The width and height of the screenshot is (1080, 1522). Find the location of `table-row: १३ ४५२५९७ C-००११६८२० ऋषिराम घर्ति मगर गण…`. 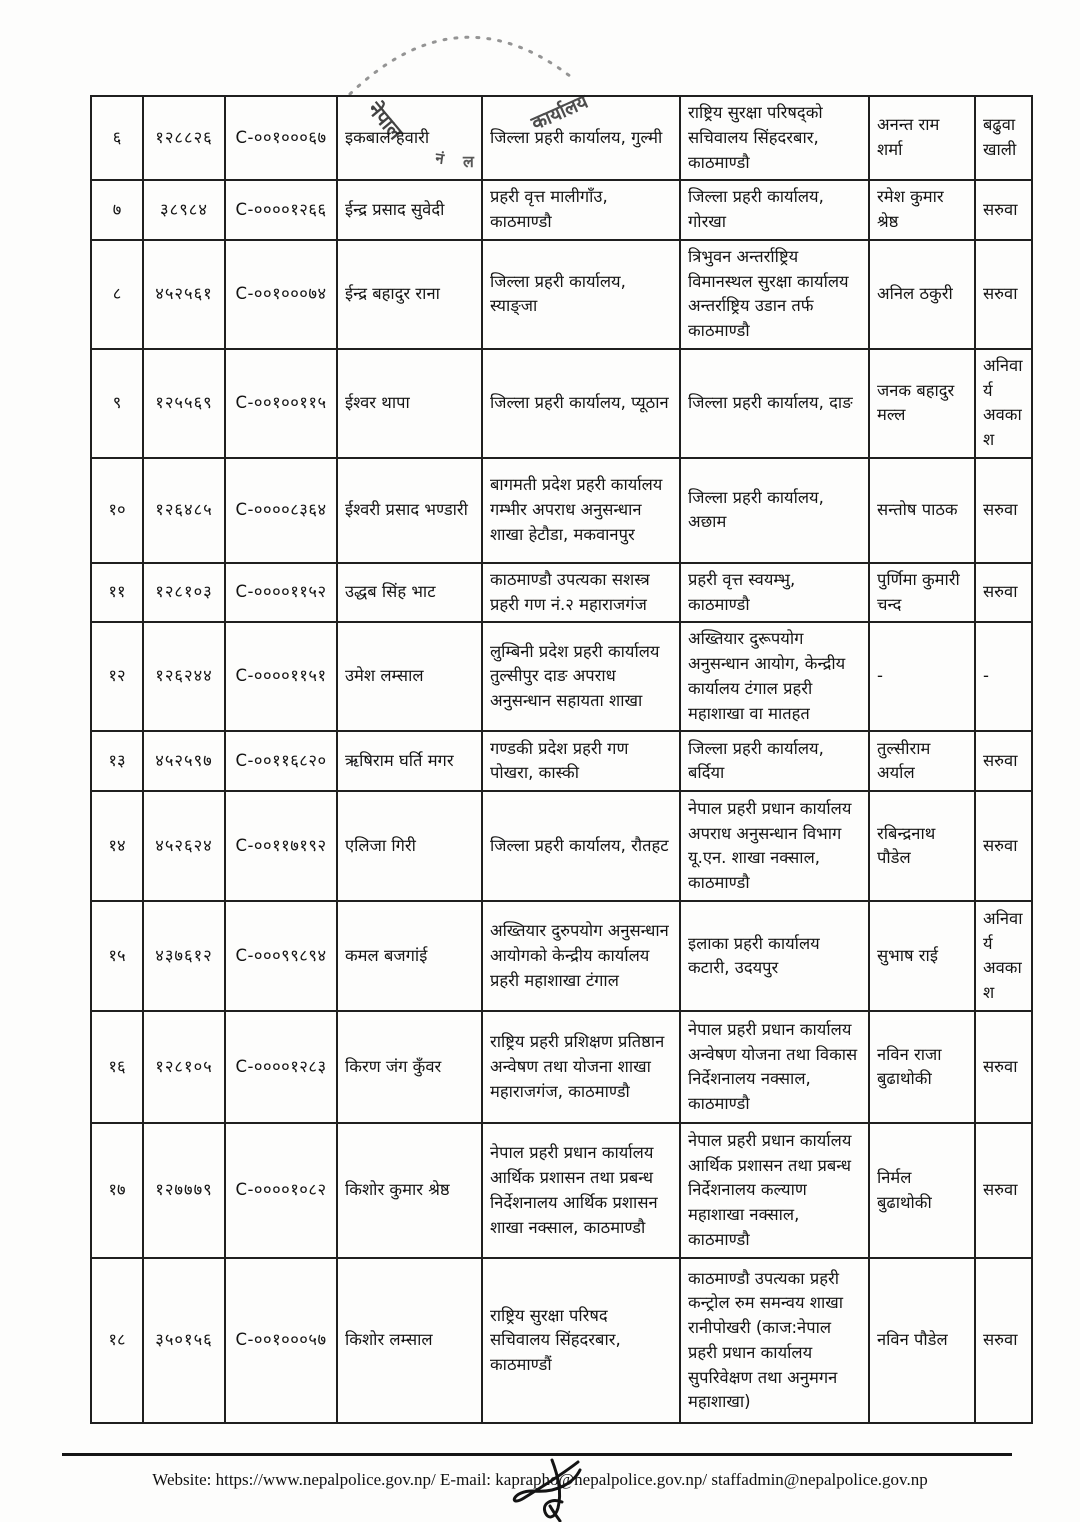

table-row: १३ ४५२५९७ C-००११६८२० ऋषिराम घर्ति मगर गण… is located at coordinates (561, 761).